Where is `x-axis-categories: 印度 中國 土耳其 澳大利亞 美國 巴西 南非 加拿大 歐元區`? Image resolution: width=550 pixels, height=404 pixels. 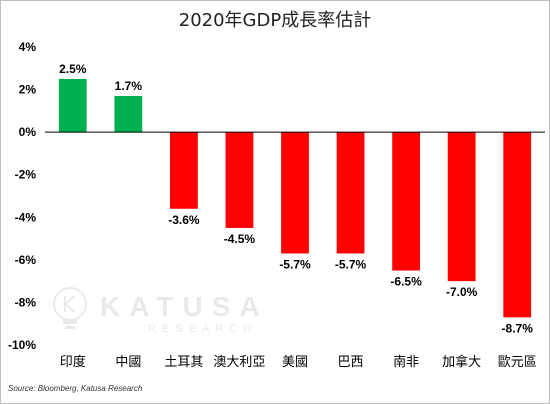 x-axis-categories: 印度 中國 土耳其 澳大利亞 美國 巴西 南非 加拿大 歐元區 is located at coordinates (298, 362).